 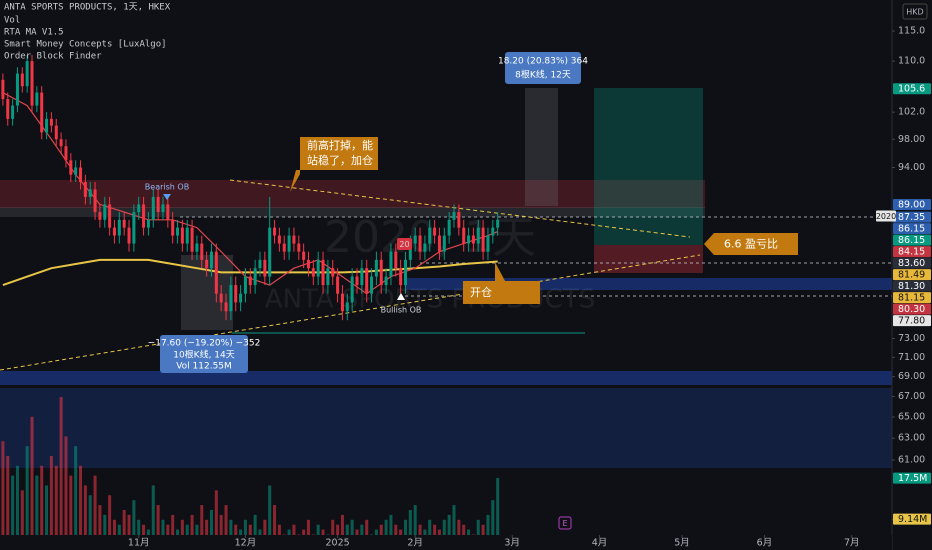 I want to click on price-tag-label: 105.6, so click(x=911, y=89).